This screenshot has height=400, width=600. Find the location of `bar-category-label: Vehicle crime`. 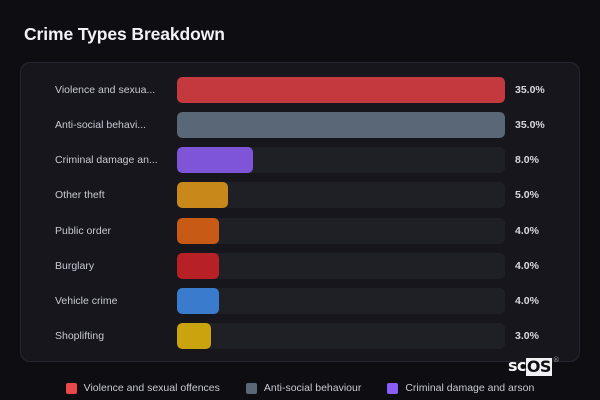

bar-category-label: Vehicle crime is located at coordinates (86, 300).